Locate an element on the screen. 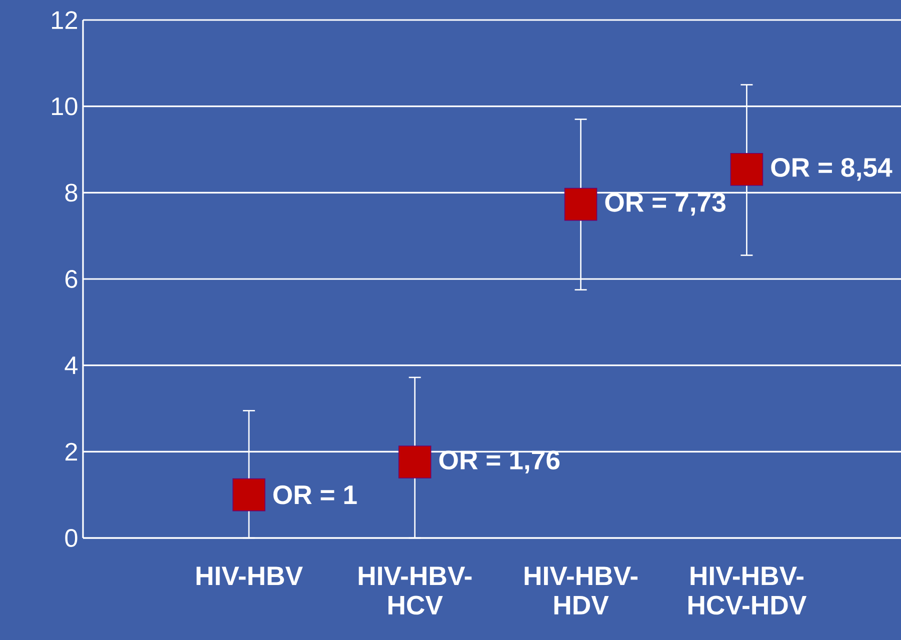 This screenshot has height=640, width=901. y-tick-label: 4 is located at coordinates (71, 365).